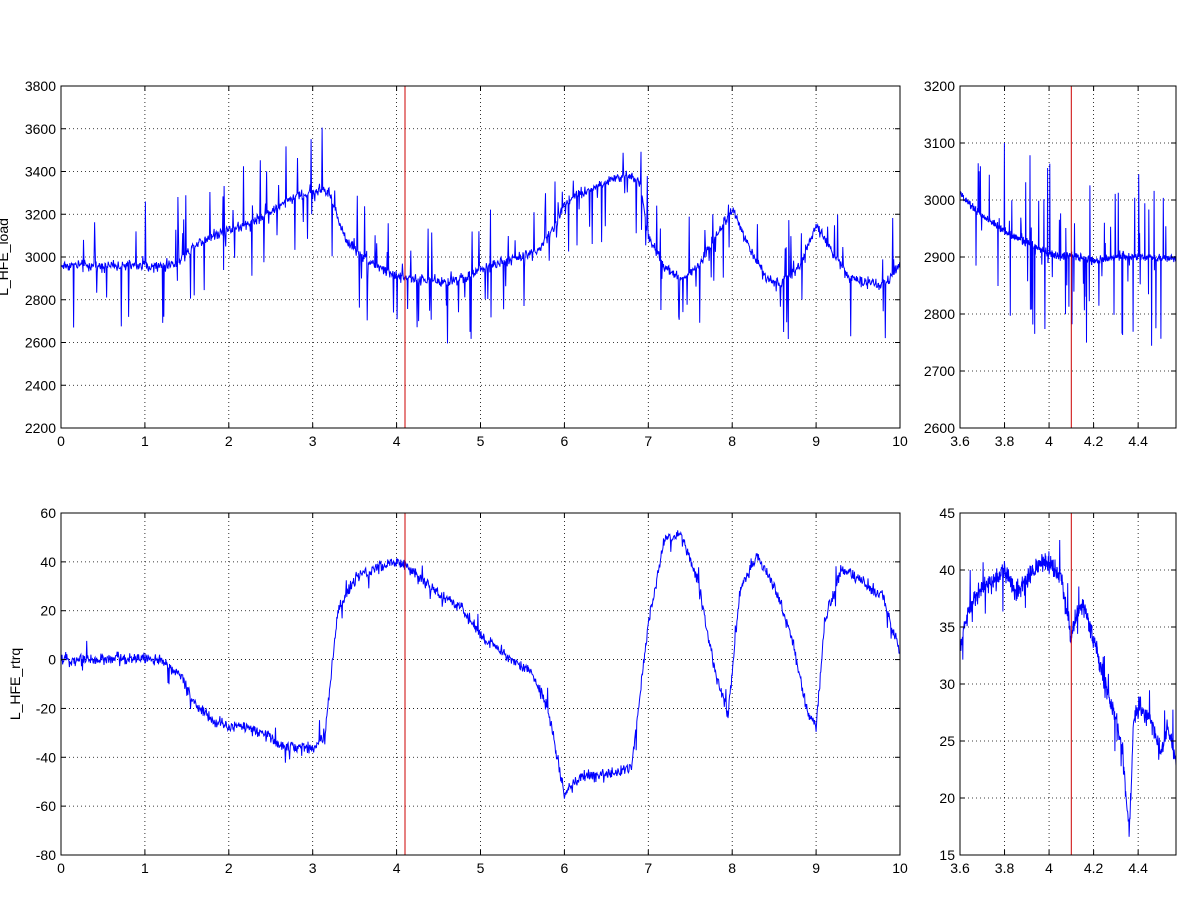 This screenshot has height=900, width=1200. What do you see at coordinates (816, 868) in the screenshot?
I see `rtrq-main-xtick-label: 9` at bounding box center [816, 868].